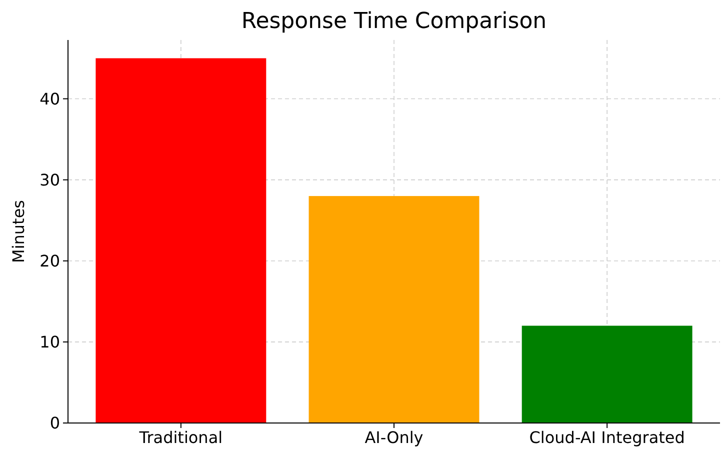 This screenshot has width=722, height=450. What do you see at coordinates (50, 98) in the screenshot?
I see `y-tick-label: 40` at bounding box center [50, 98].